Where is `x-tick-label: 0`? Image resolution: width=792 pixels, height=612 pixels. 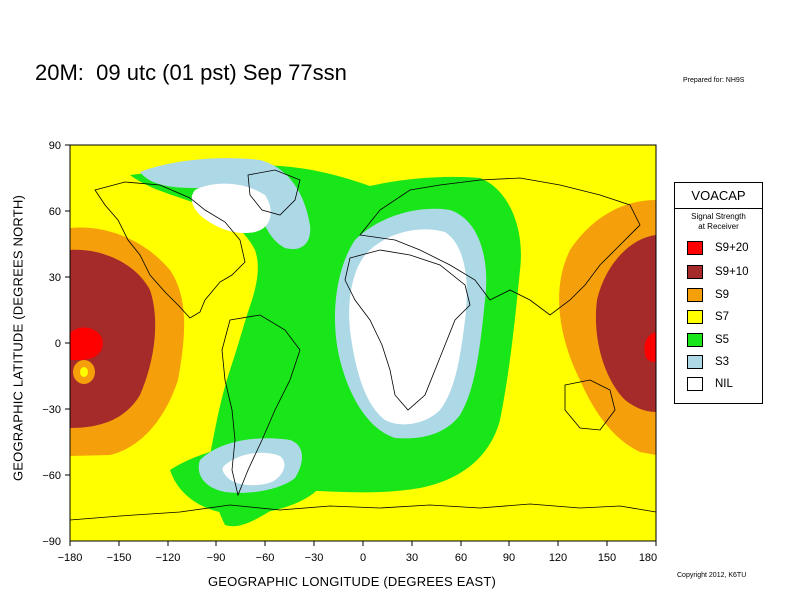
x-tick-label: 0 is located at coordinates (363, 558).